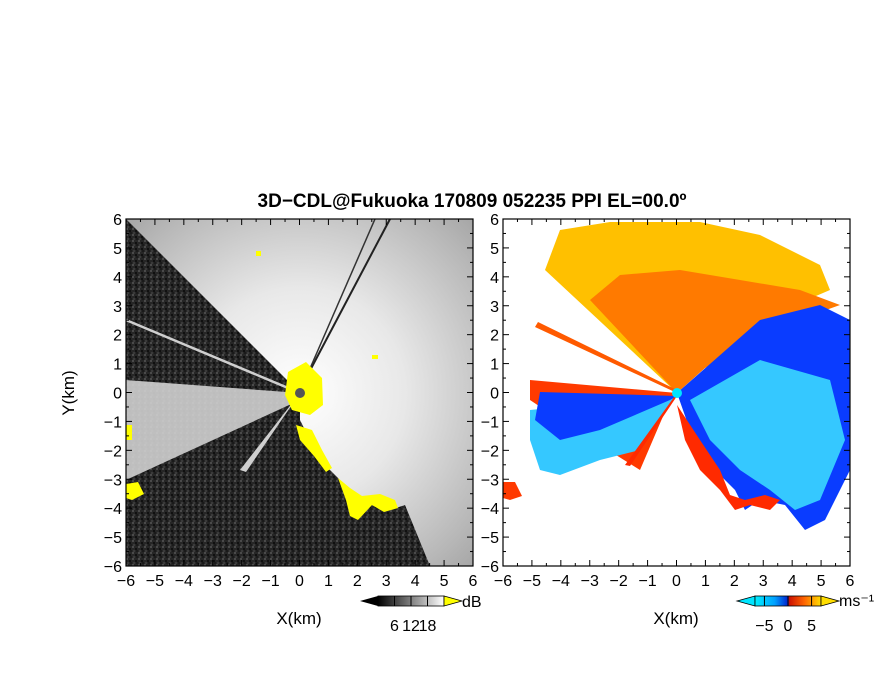  What do you see at coordinates (472, 602) in the screenshot?
I see `reflectivity-colorbar-unit: dB` at bounding box center [472, 602].